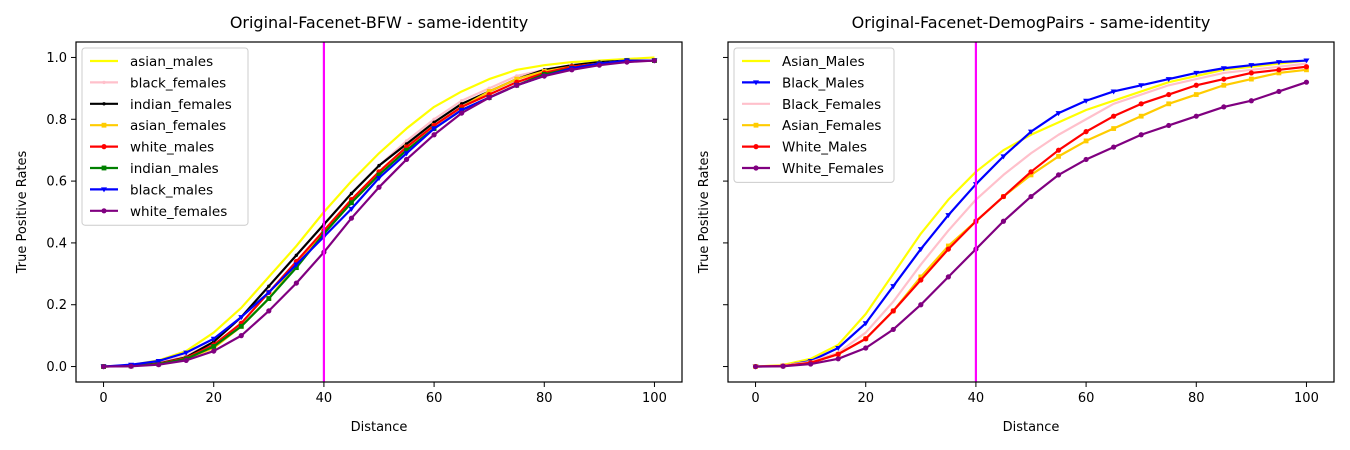  Describe the element at coordinates (56, 58) in the screenshot. I see `chart-left-y-tick-label: 1.0` at that location.